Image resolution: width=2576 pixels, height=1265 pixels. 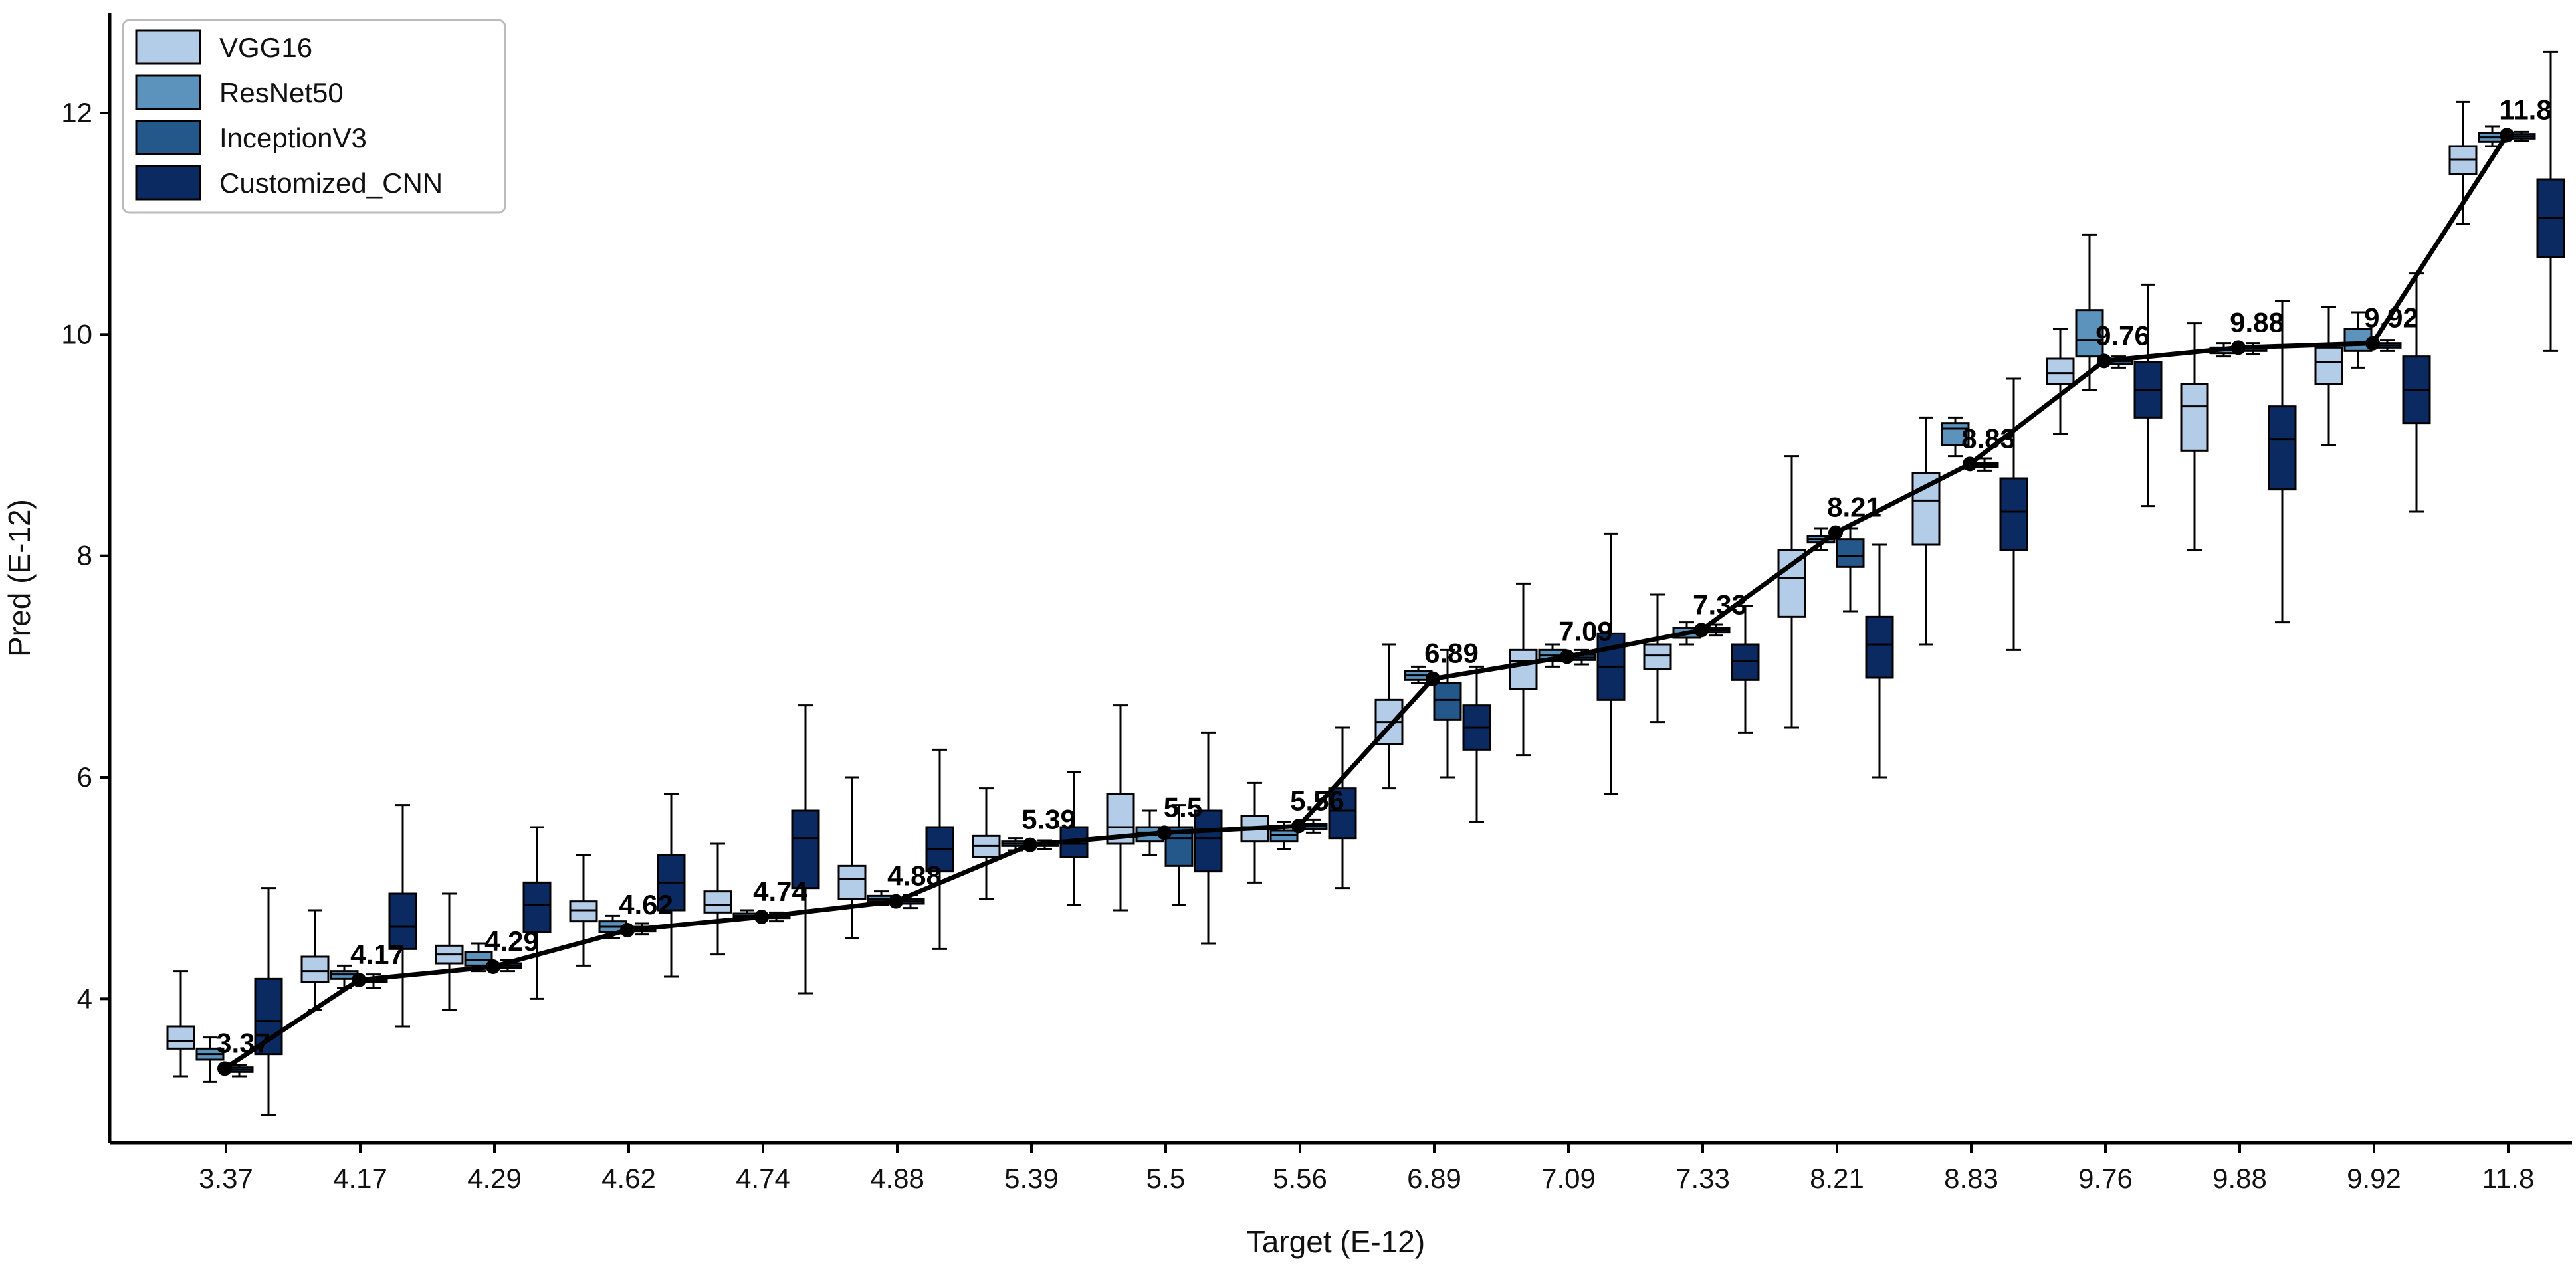 What do you see at coordinates (914, 876) in the screenshot?
I see `data-label: 4.88` at bounding box center [914, 876].